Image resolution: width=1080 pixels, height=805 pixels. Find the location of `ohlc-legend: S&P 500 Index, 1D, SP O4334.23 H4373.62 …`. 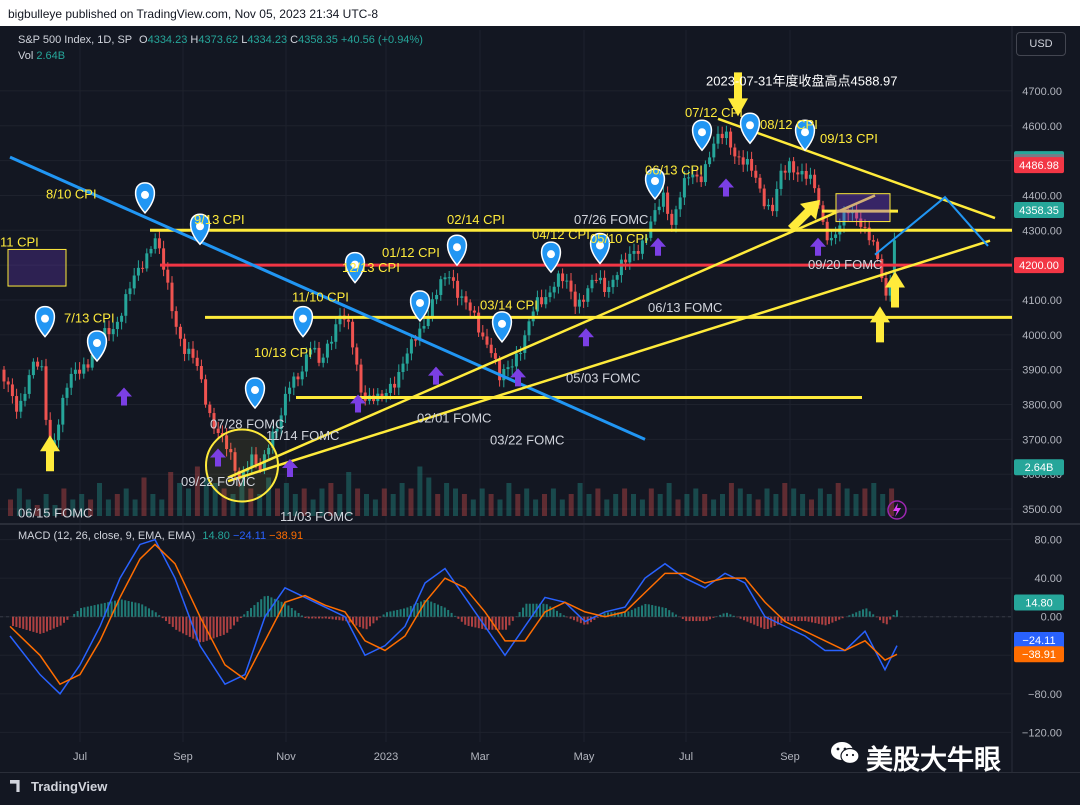

ohlc-legend: S&P 500 Index, 1D, SP O4334.23 H4373.62 … is located at coordinates (220, 40).